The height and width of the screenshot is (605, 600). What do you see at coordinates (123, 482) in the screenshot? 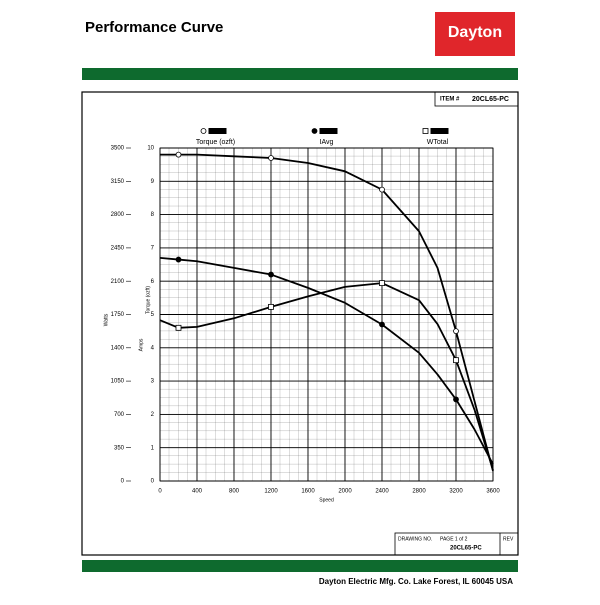
I see `y-tick-label: 0` at bounding box center [123, 482].